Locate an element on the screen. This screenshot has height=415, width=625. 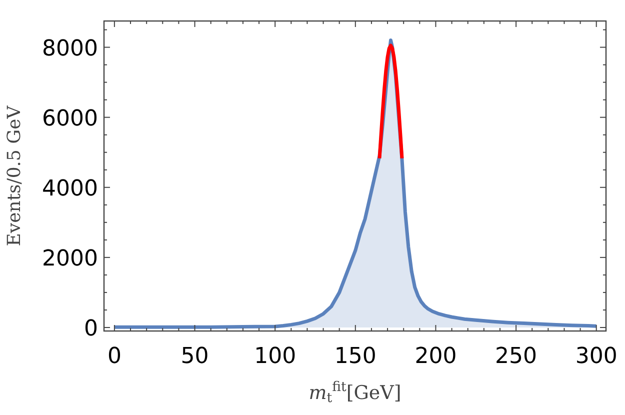
x-axis-title: m$_{t}$$^{fit}$[GeV] is located at coordinates (355, 393).